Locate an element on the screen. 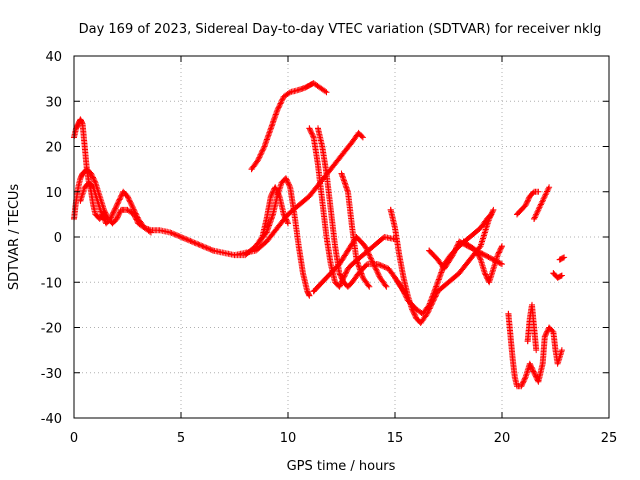  y-tick-label: 10 is located at coordinates (53, 193).